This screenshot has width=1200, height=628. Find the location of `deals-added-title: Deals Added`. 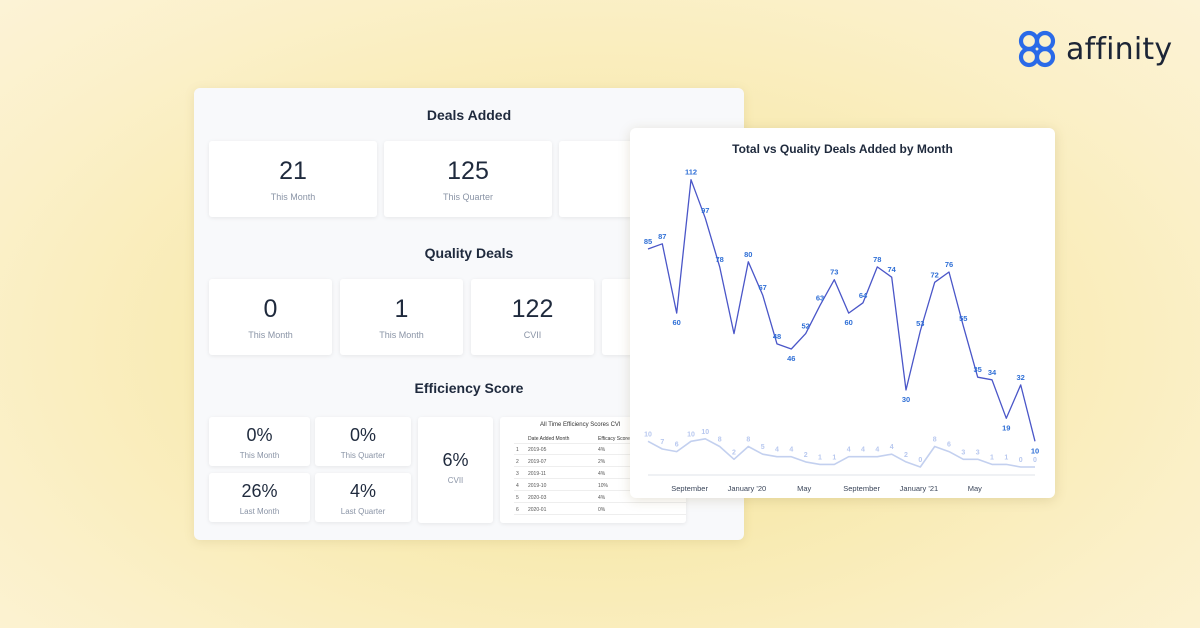

deals-added-title: Deals Added is located at coordinates (469, 115).